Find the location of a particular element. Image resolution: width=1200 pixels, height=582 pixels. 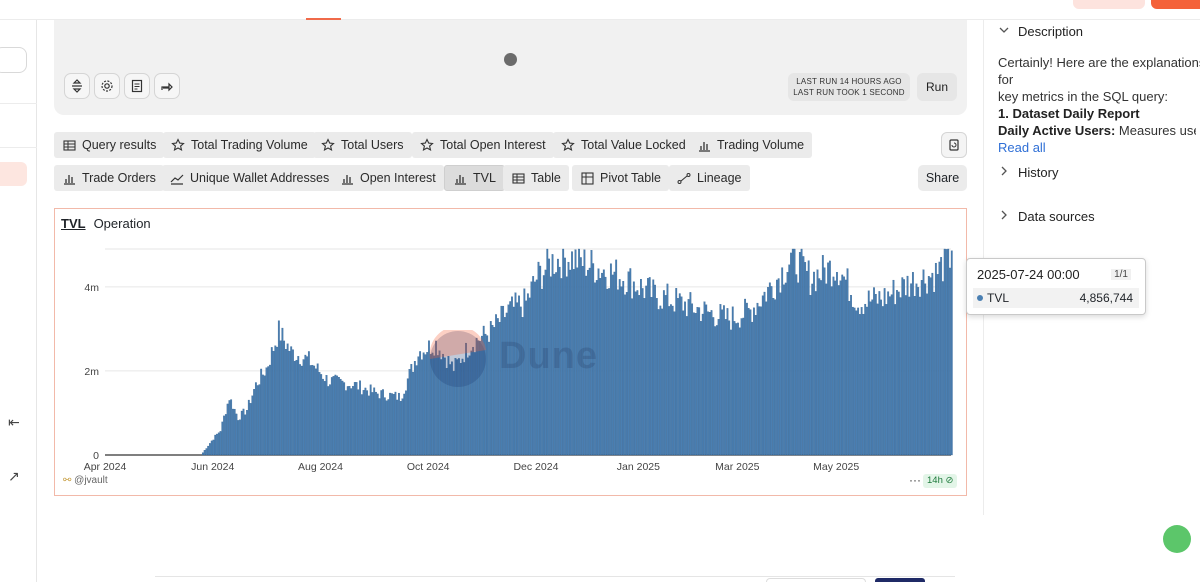

tab-pivot-table: Pivot Table is located at coordinates (620, 178).